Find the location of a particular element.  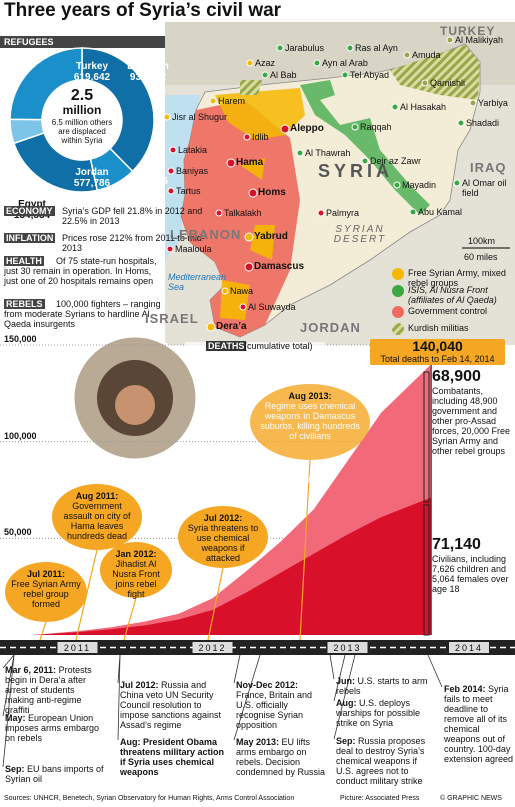

country-name: Lebanon is located at coordinates (148, 66).